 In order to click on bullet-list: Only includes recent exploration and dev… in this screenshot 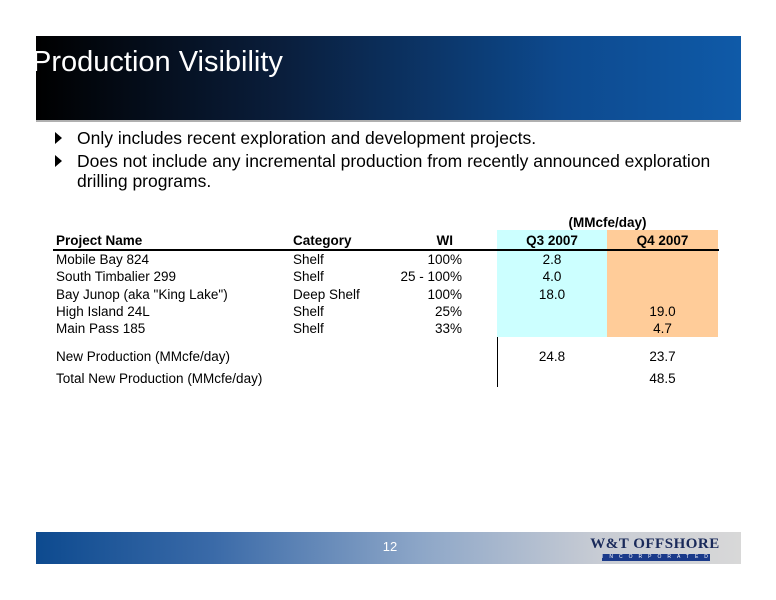, I will do `click(392, 161)`.